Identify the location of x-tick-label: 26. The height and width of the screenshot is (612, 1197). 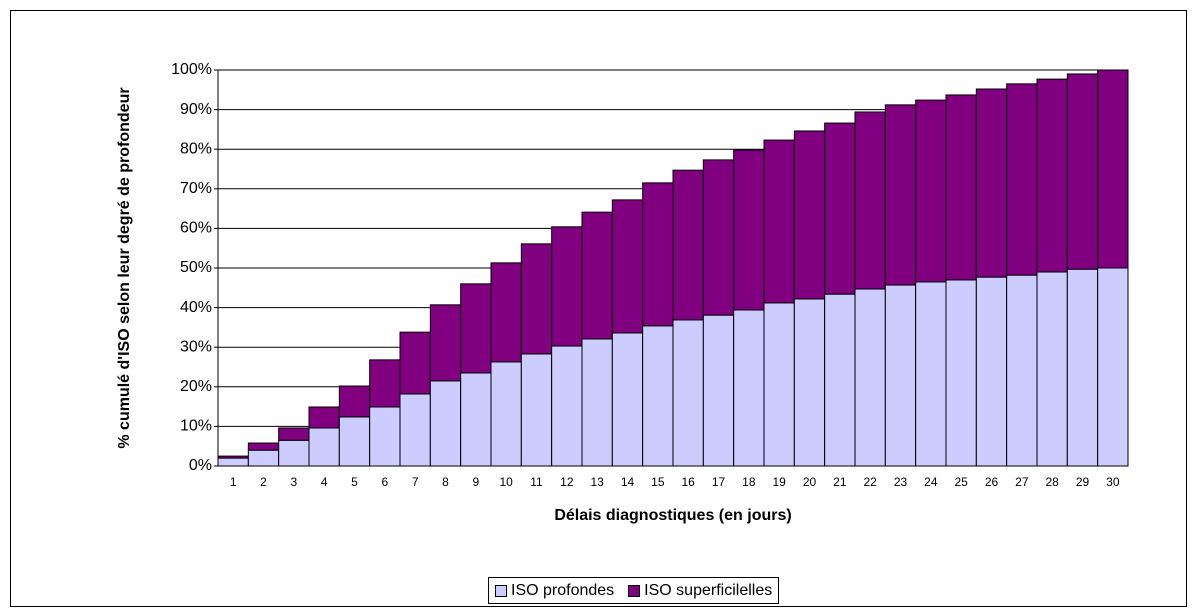
(992, 482).